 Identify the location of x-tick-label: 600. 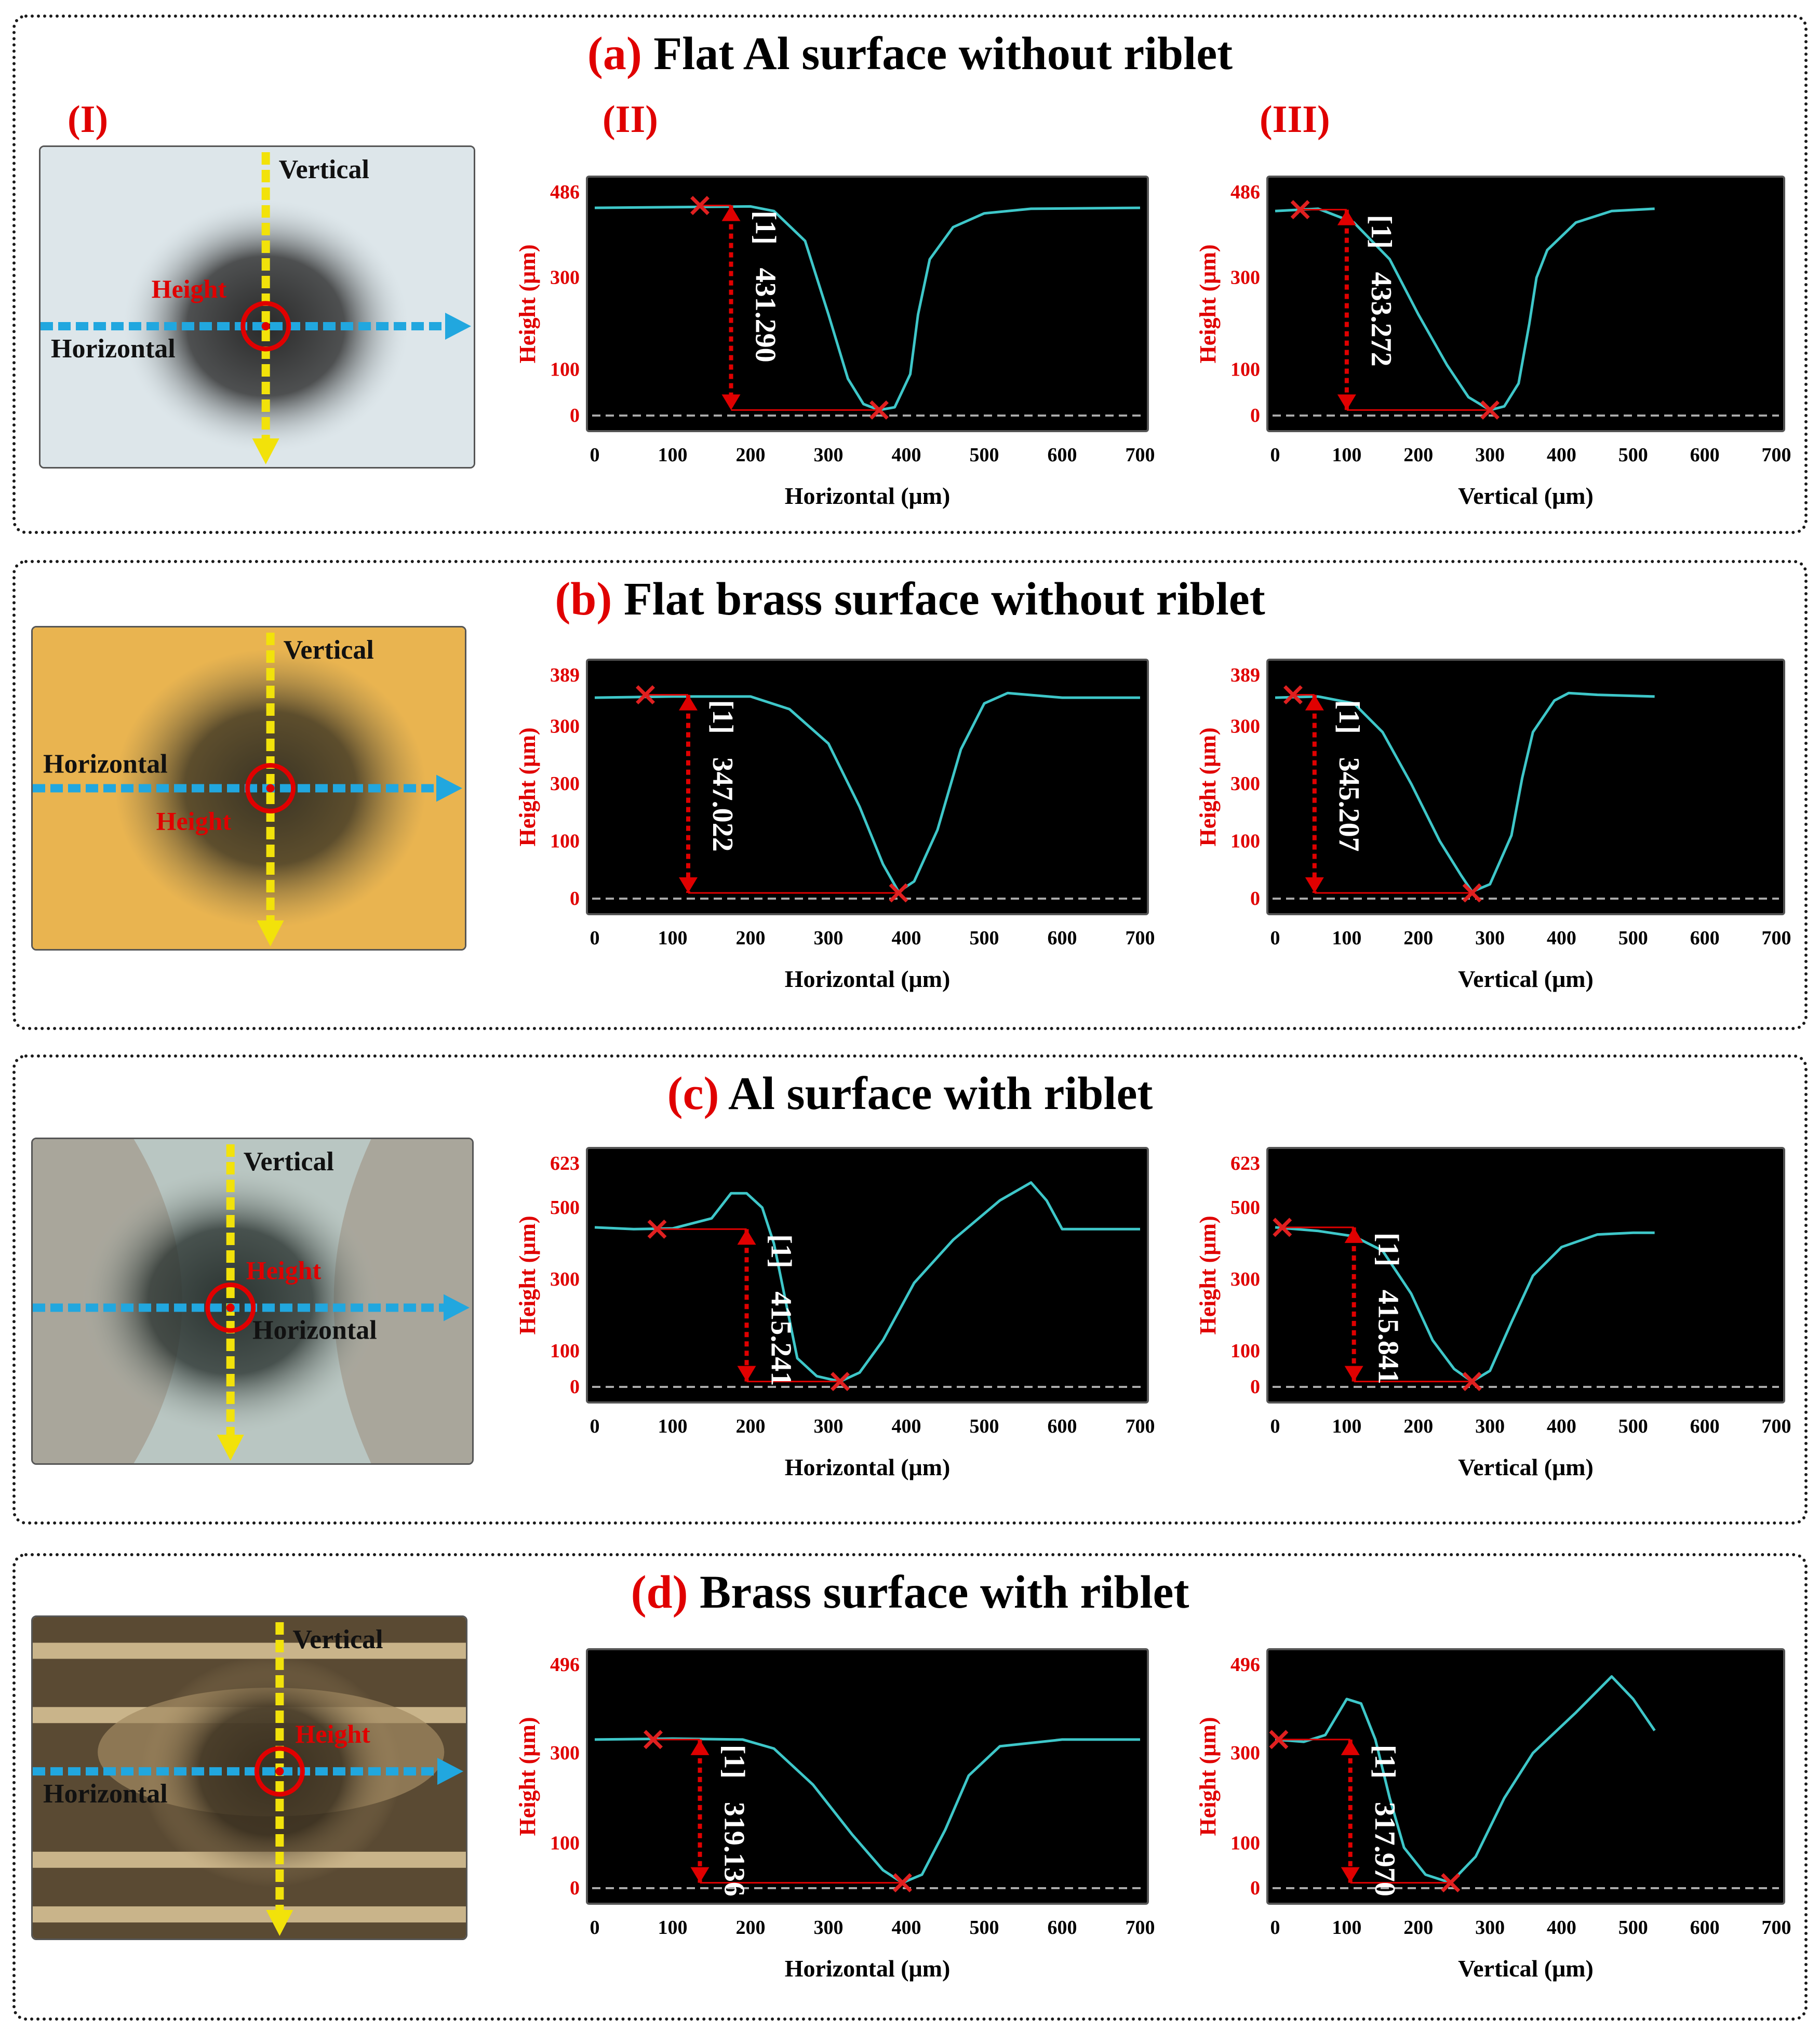
(1705, 938).